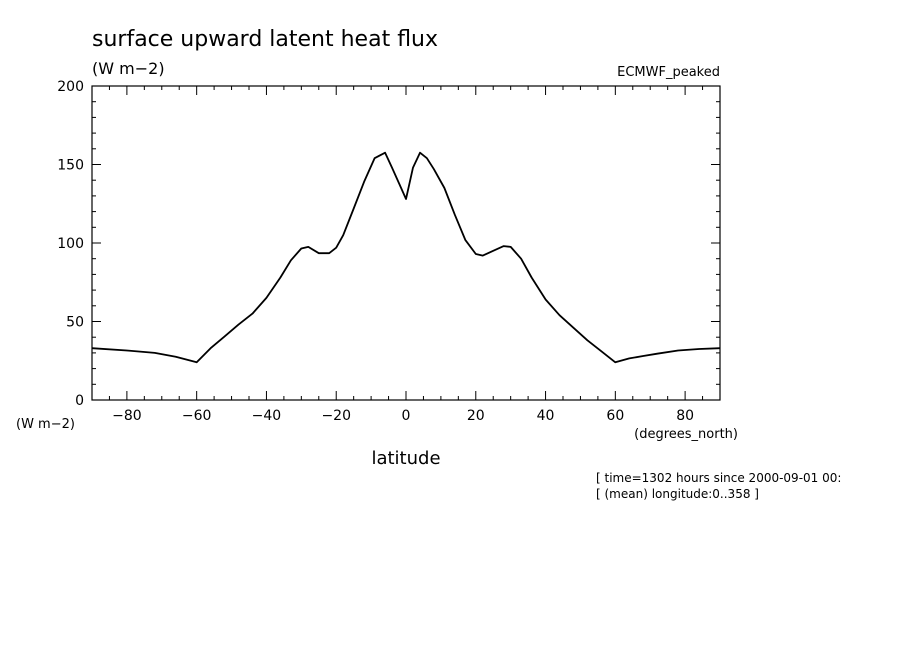 This screenshot has width=904, height=654. I want to click on units-label: (W m−2), so click(128, 68).